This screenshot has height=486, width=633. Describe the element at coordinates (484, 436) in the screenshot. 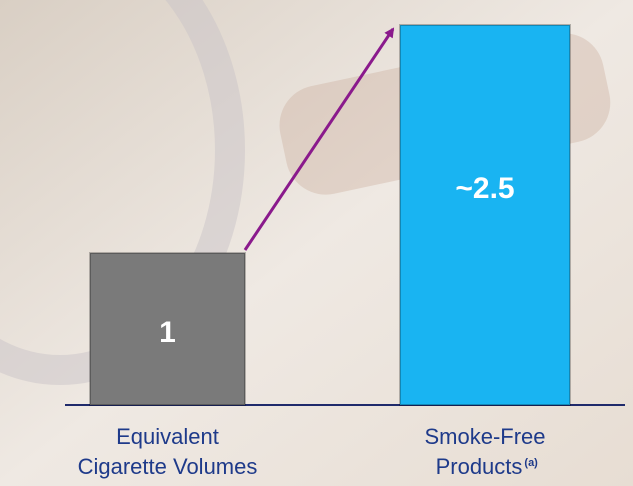

I see `x-tick-label: Smoke-Free` at that location.